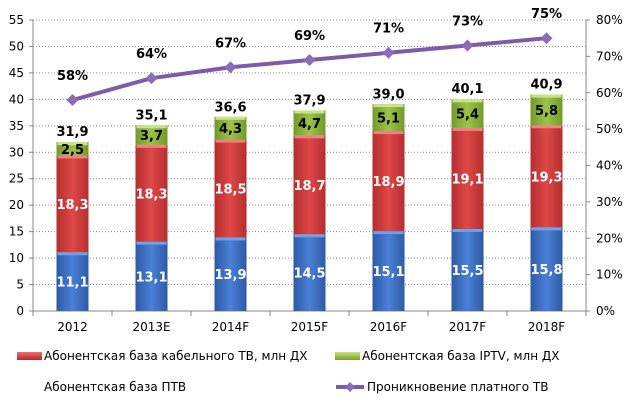  What do you see at coordinates (388, 119) in the screenshot?
I see `bar-iptv-label: 5,1` at bounding box center [388, 119].